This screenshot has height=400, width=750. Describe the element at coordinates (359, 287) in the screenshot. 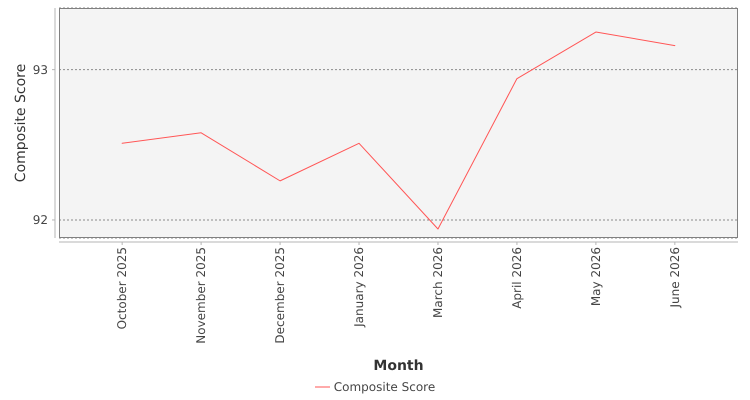

I see `x-tick-label: January 2026` at that location.